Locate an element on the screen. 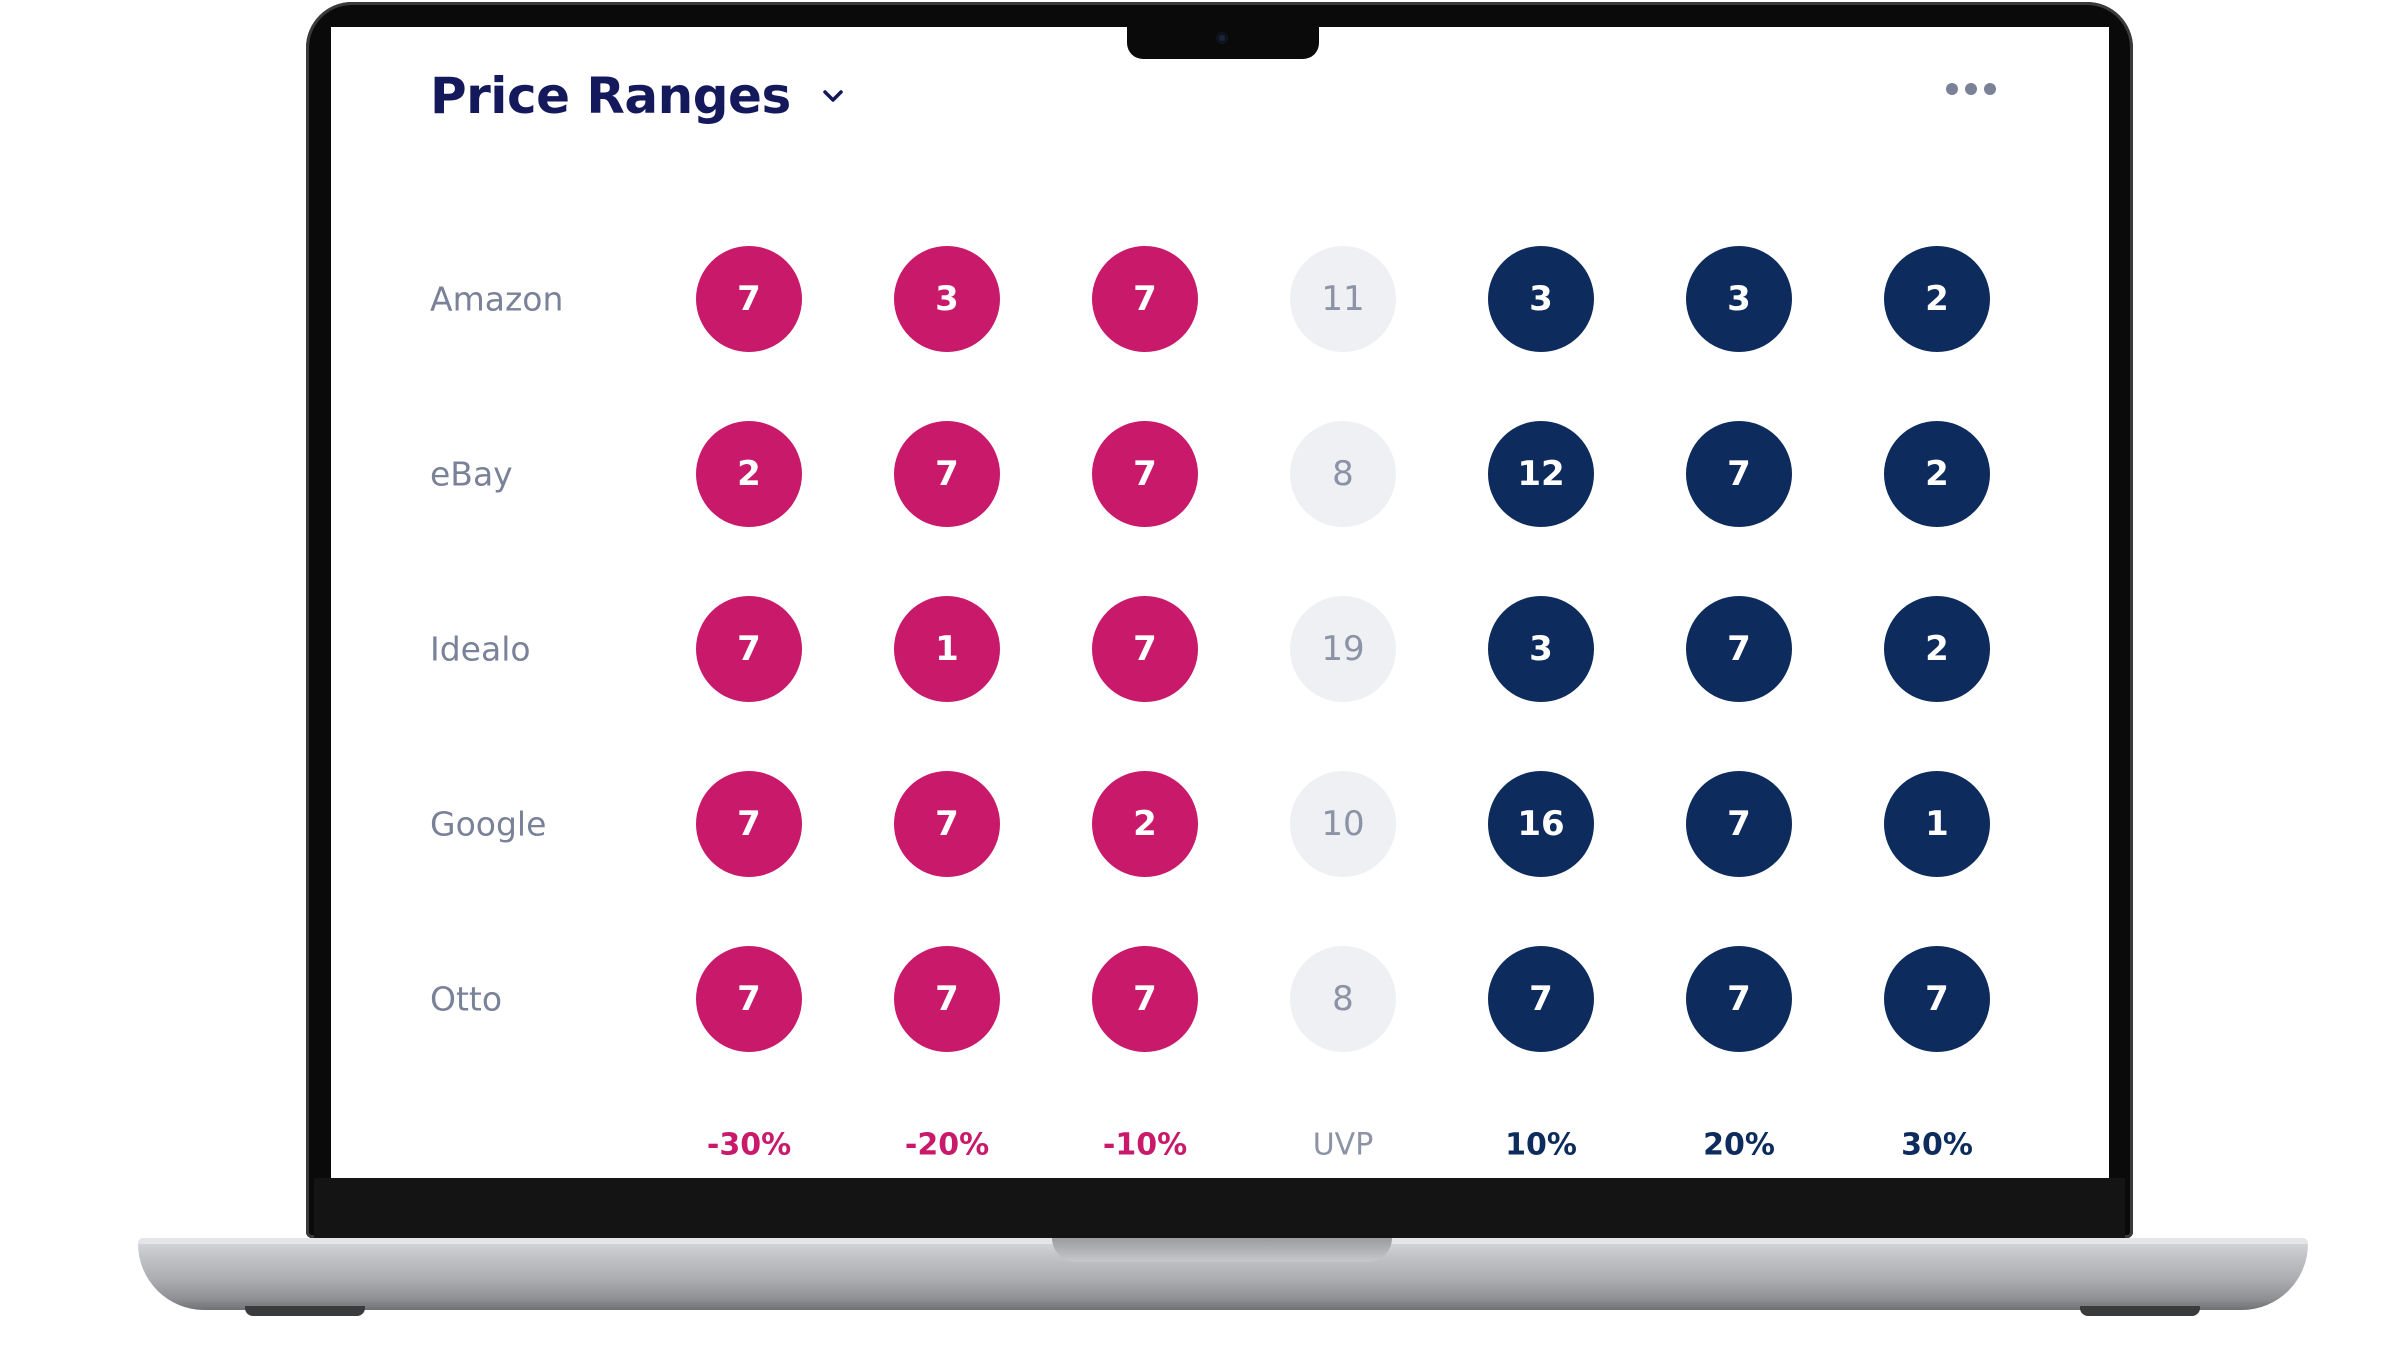 The width and height of the screenshot is (2395, 1355). more-options-icon is located at coordinates (1971, 89).